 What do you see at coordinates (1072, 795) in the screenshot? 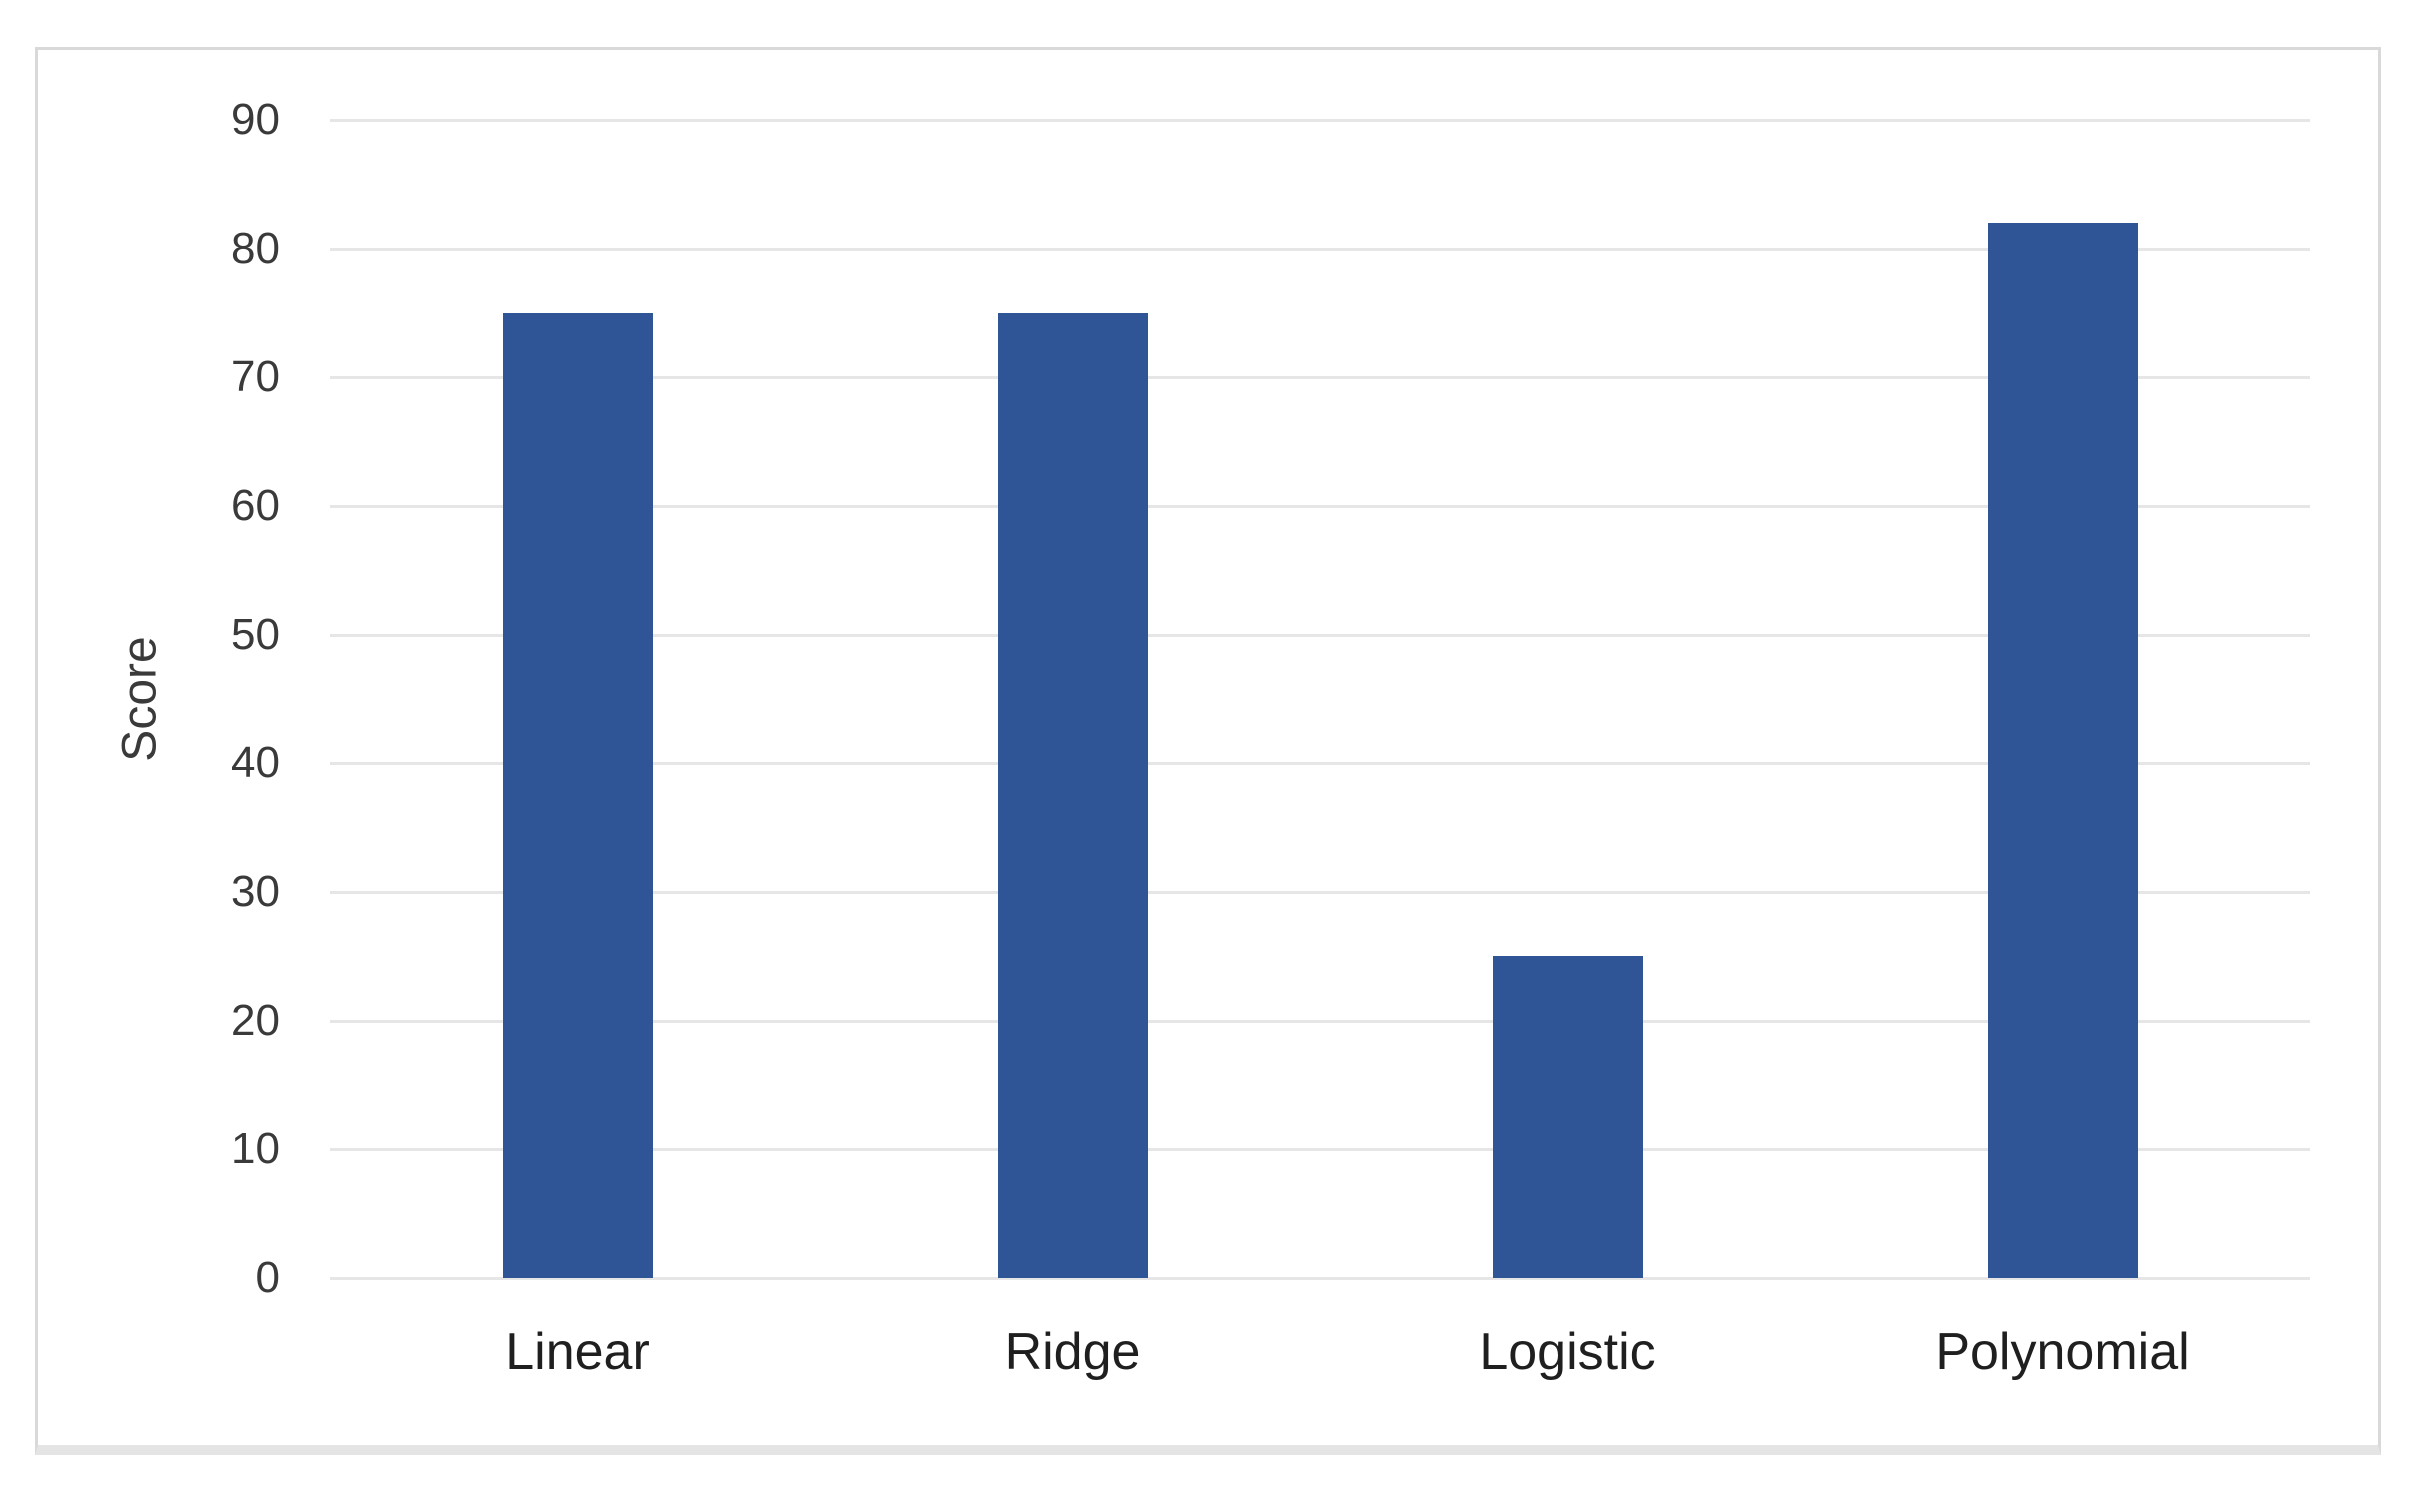
I see `bar-ridge` at bounding box center [1072, 795].